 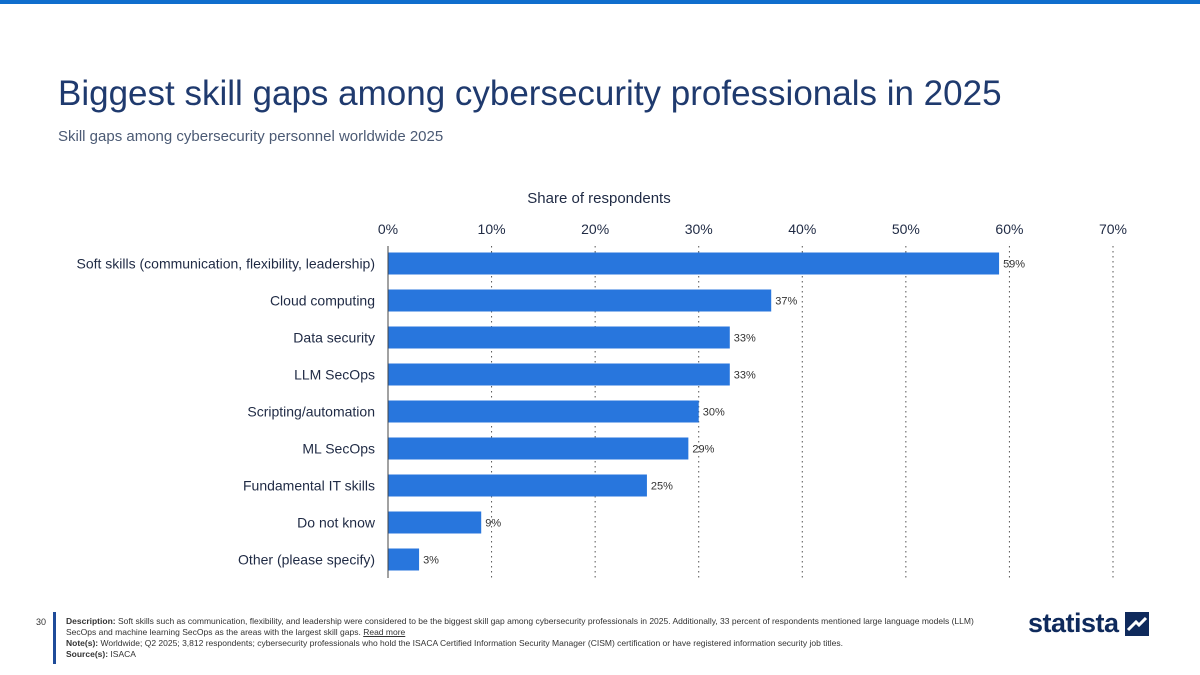 What do you see at coordinates (802, 229) in the screenshot?
I see `x-tick-label: 40%` at bounding box center [802, 229].